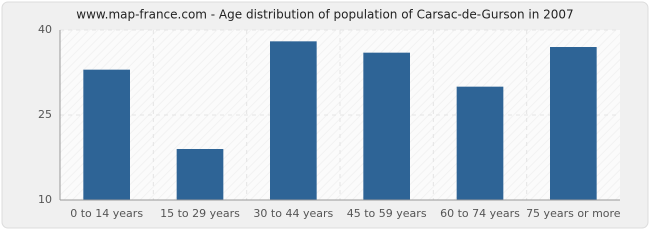 This screenshot has width=650, height=240. Describe the element at coordinates (293, 213) in the screenshot. I see `x-tick-label: 30 to 44 years` at that location.